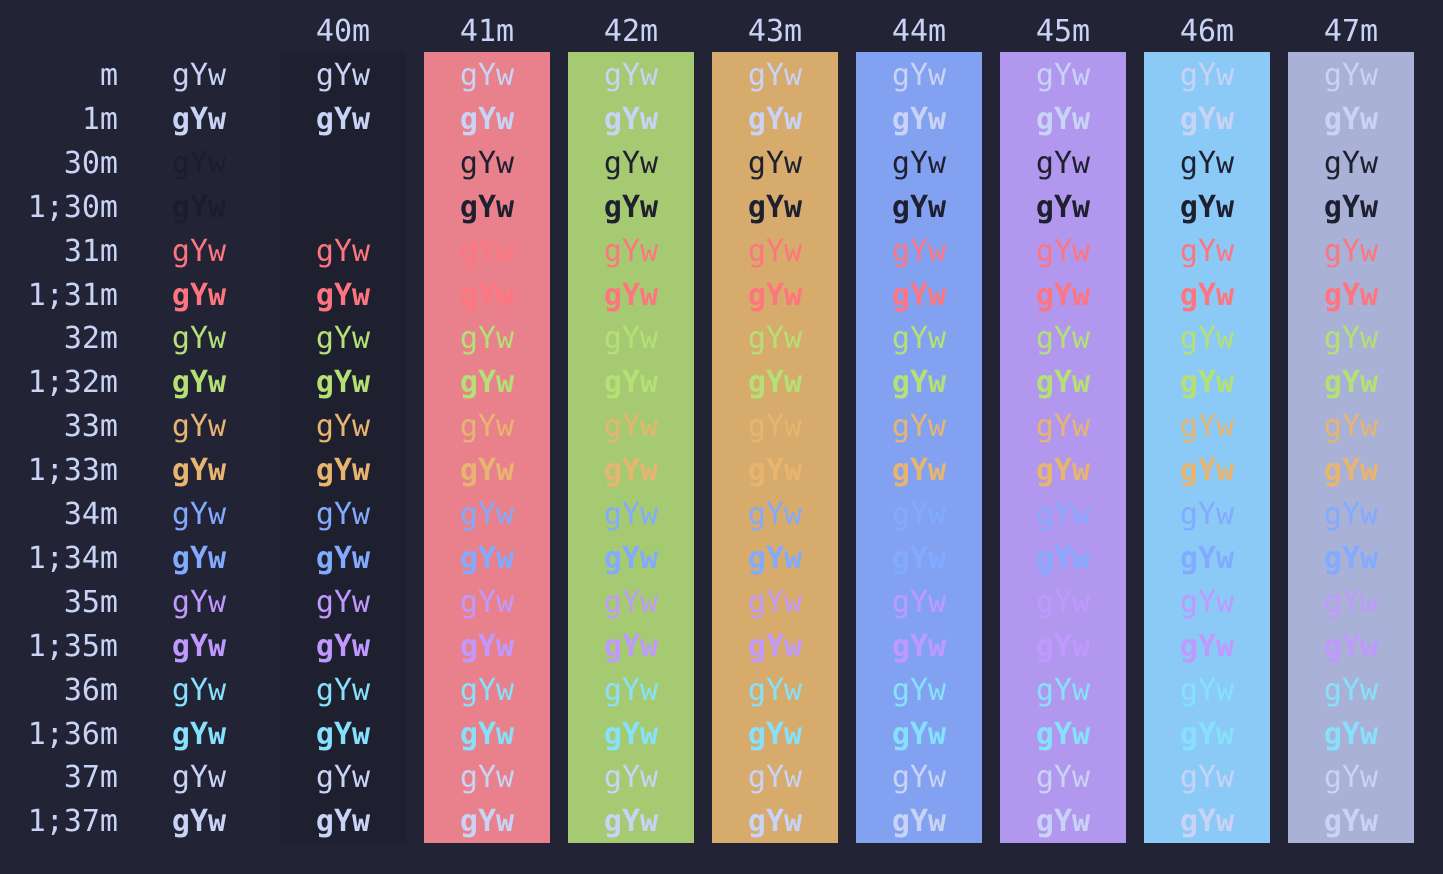  I want to click on row-label-1m: 1m, so click(99, 119).